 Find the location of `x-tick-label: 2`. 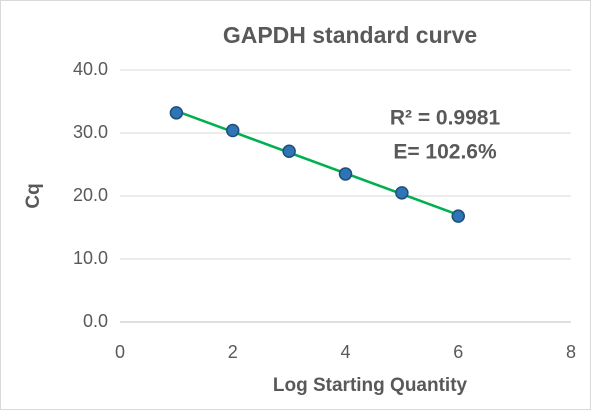

x-tick-label: 2 is located at coordinates (233, 352).